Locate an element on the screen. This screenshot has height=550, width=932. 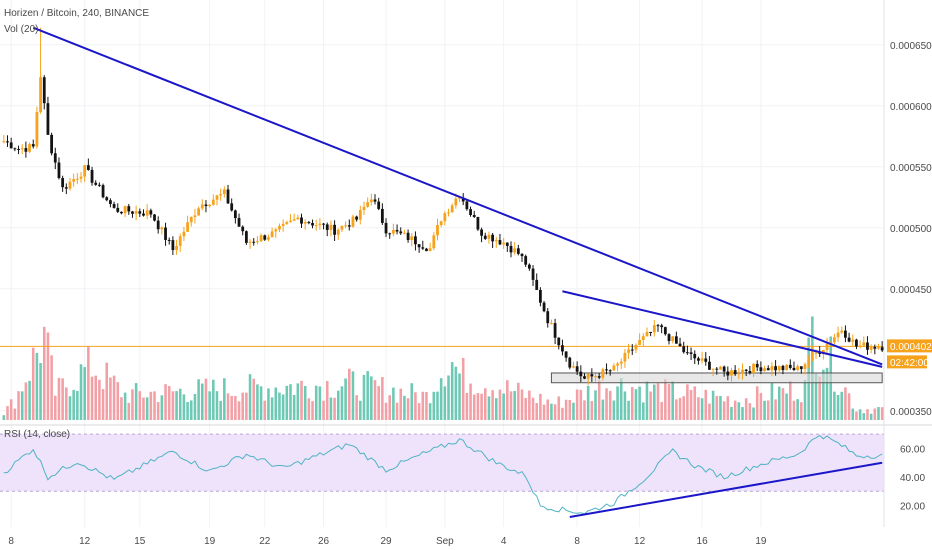
time-axis: 8 12 15 19 22 26 29 Sep 4 8 12 16 19 is located at coordinates (387, 541).